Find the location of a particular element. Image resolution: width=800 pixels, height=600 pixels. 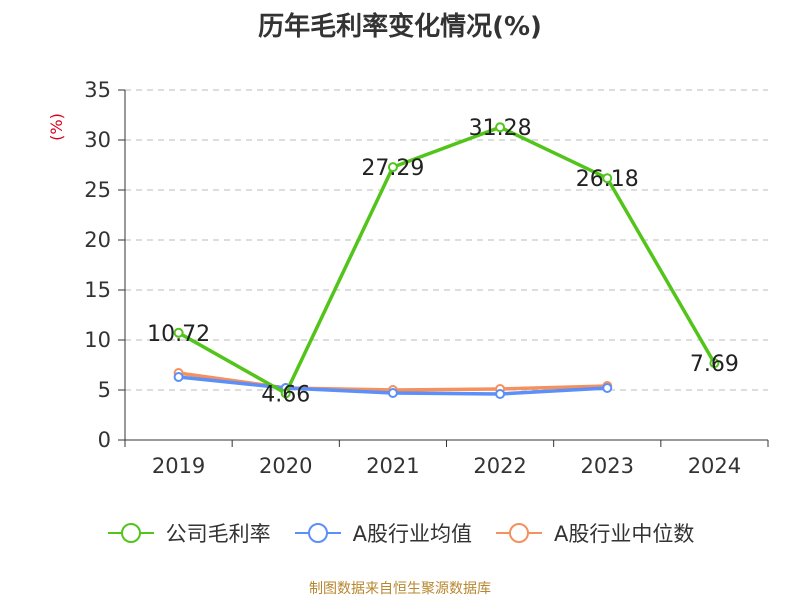

data-label: 27.29 is located at coordinates (392, 168).